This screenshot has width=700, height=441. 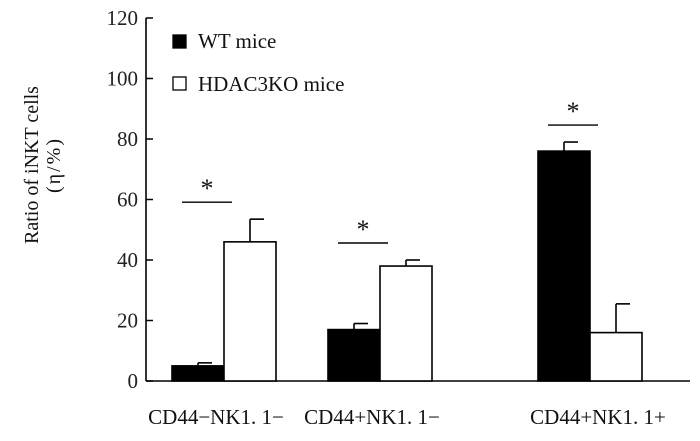 What do you see at coordinates (127, 321) in the screenshot?
I see `y-tick-label: 20` at bounding box center [127, 321].